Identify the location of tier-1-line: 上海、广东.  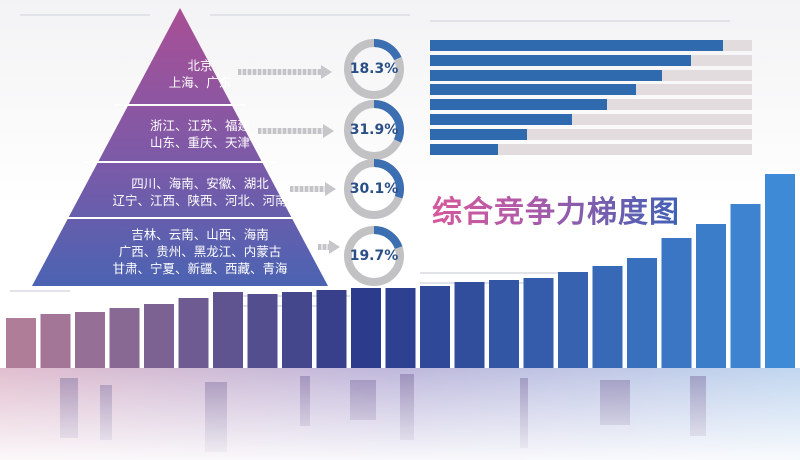
(200, 82).